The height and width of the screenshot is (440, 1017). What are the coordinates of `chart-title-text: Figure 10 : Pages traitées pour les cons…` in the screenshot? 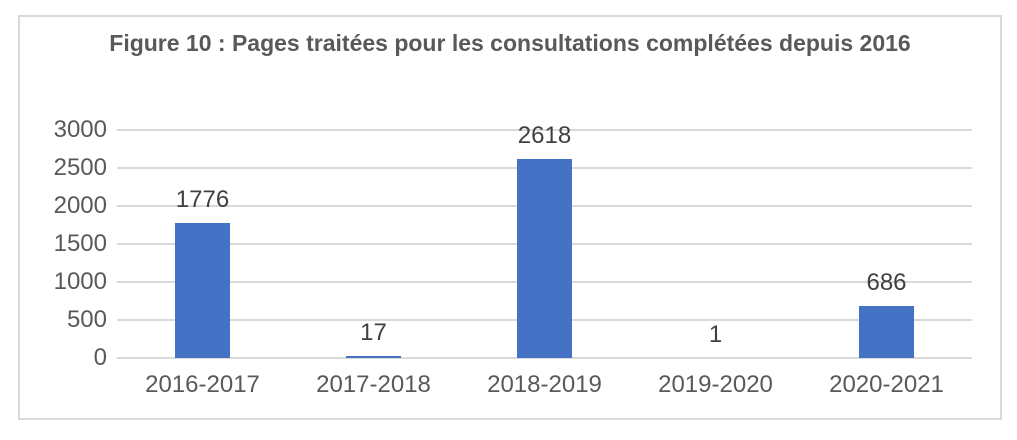 It's located at (510, 43).